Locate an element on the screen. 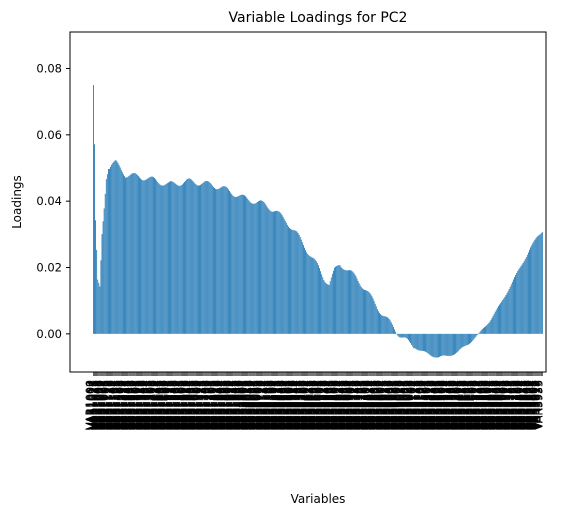 The image size is (576, 516). x-tick-label: VAR3429 is located at coordinates (461, 405).